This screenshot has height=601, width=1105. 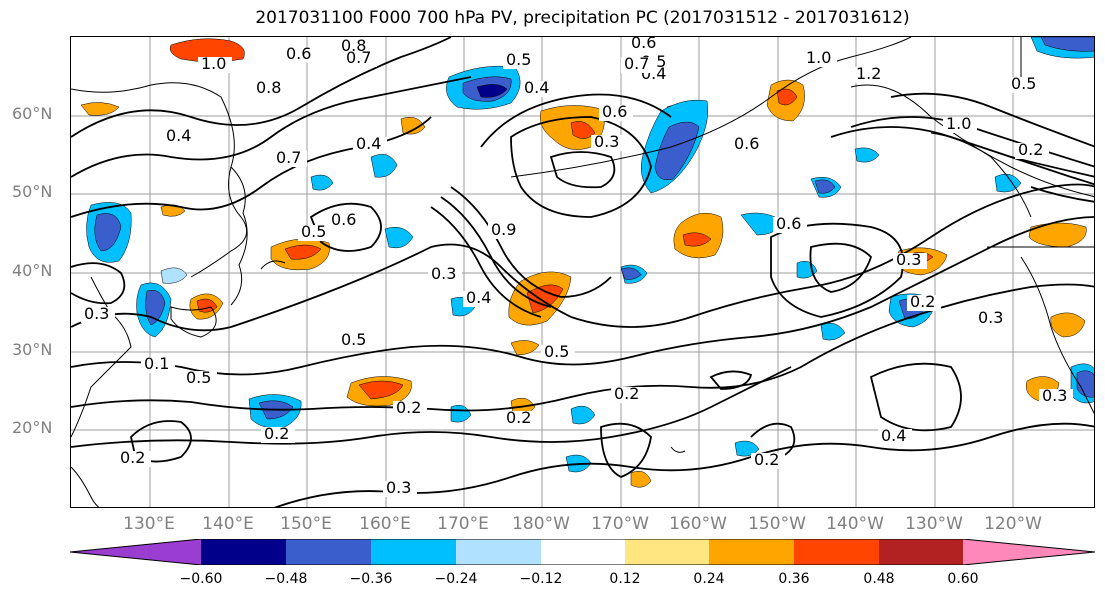 What do you see at coordinates (32, 113) in the screenshot?
I see `lat-label-60n: 60°N` at bounding box center [32, 113].